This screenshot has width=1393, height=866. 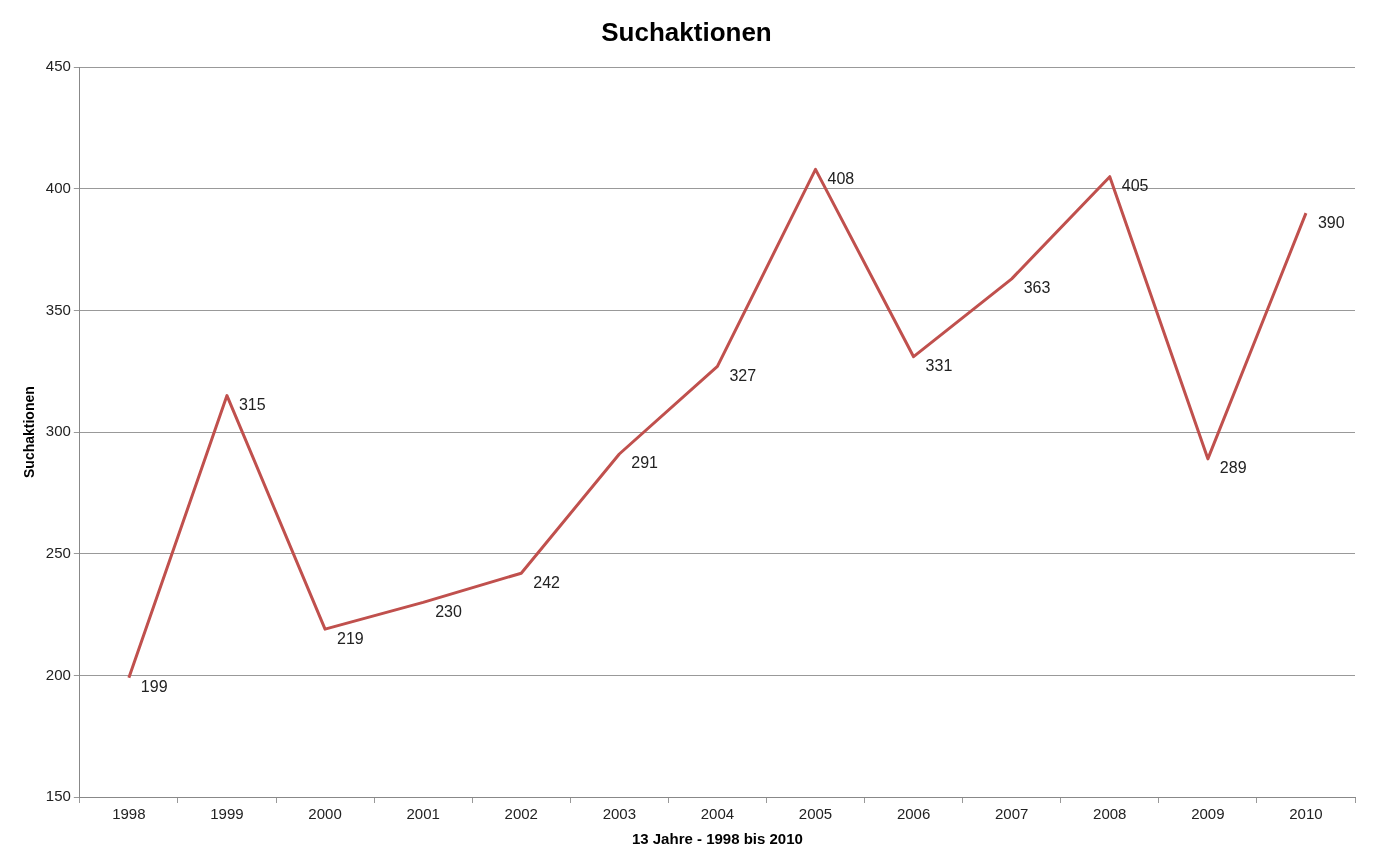 I want to click on x-tick-label: 2010, so click(x=1306, y=814).